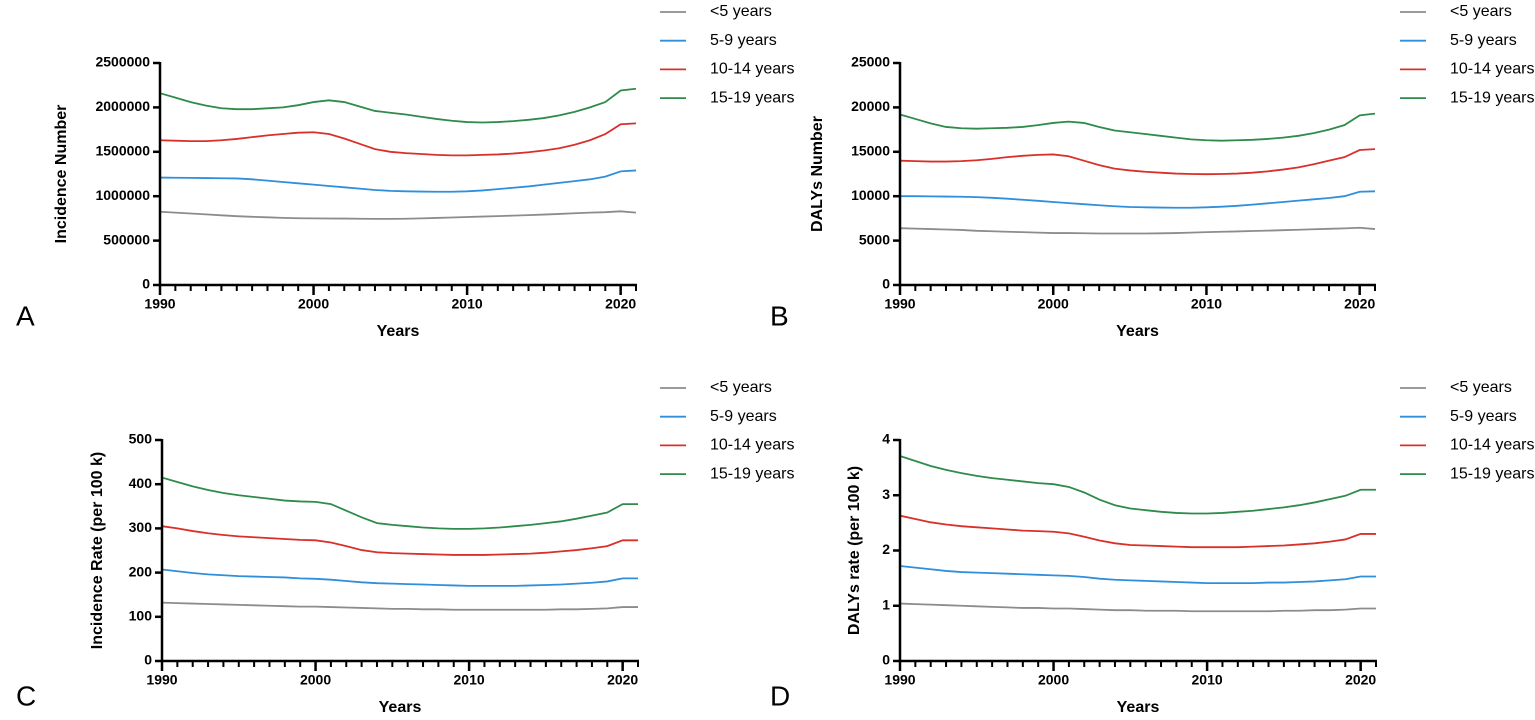  I want to click on y-tick-label: 3, so click(886, 494).